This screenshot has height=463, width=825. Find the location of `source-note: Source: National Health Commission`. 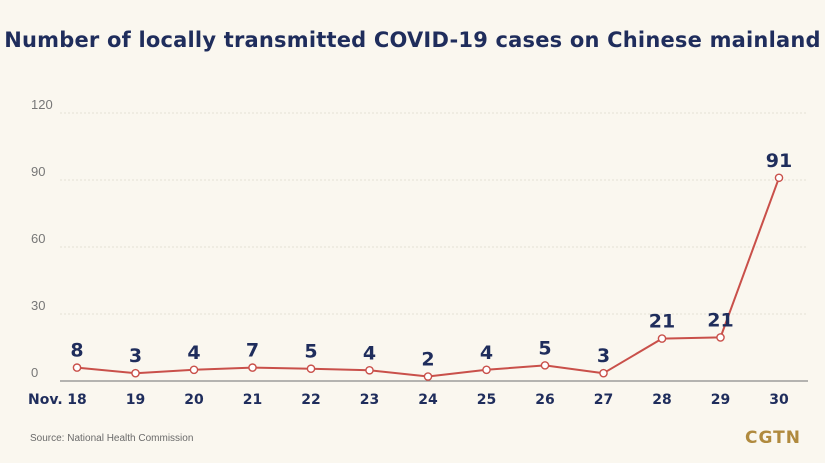

source-note: Source: National Health Commission is located at coordinates (112, 438).